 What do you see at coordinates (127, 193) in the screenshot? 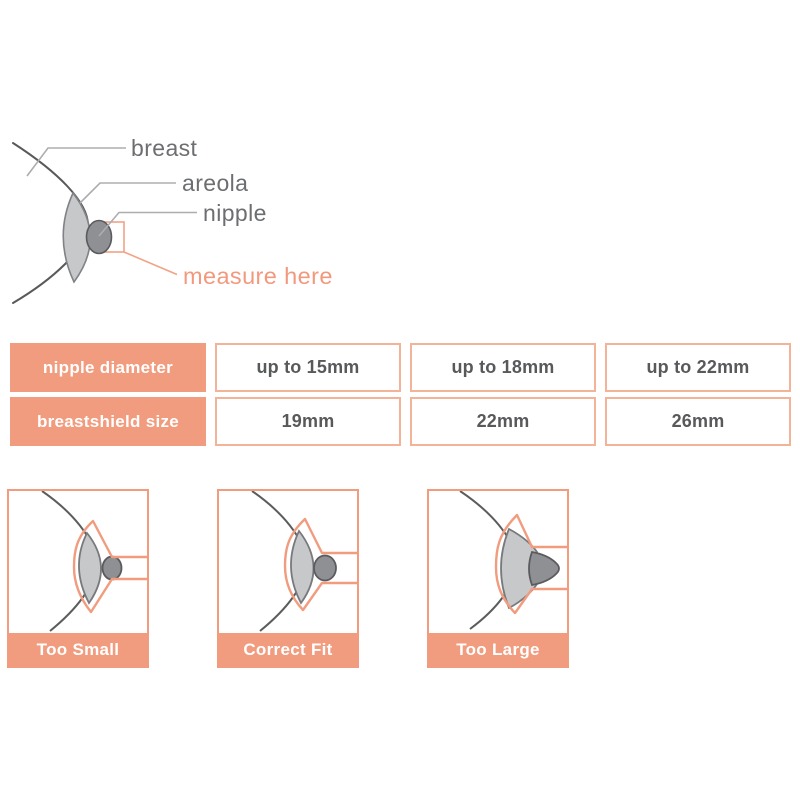
I see `areola-leader-line` at bounding box center [127, 193].